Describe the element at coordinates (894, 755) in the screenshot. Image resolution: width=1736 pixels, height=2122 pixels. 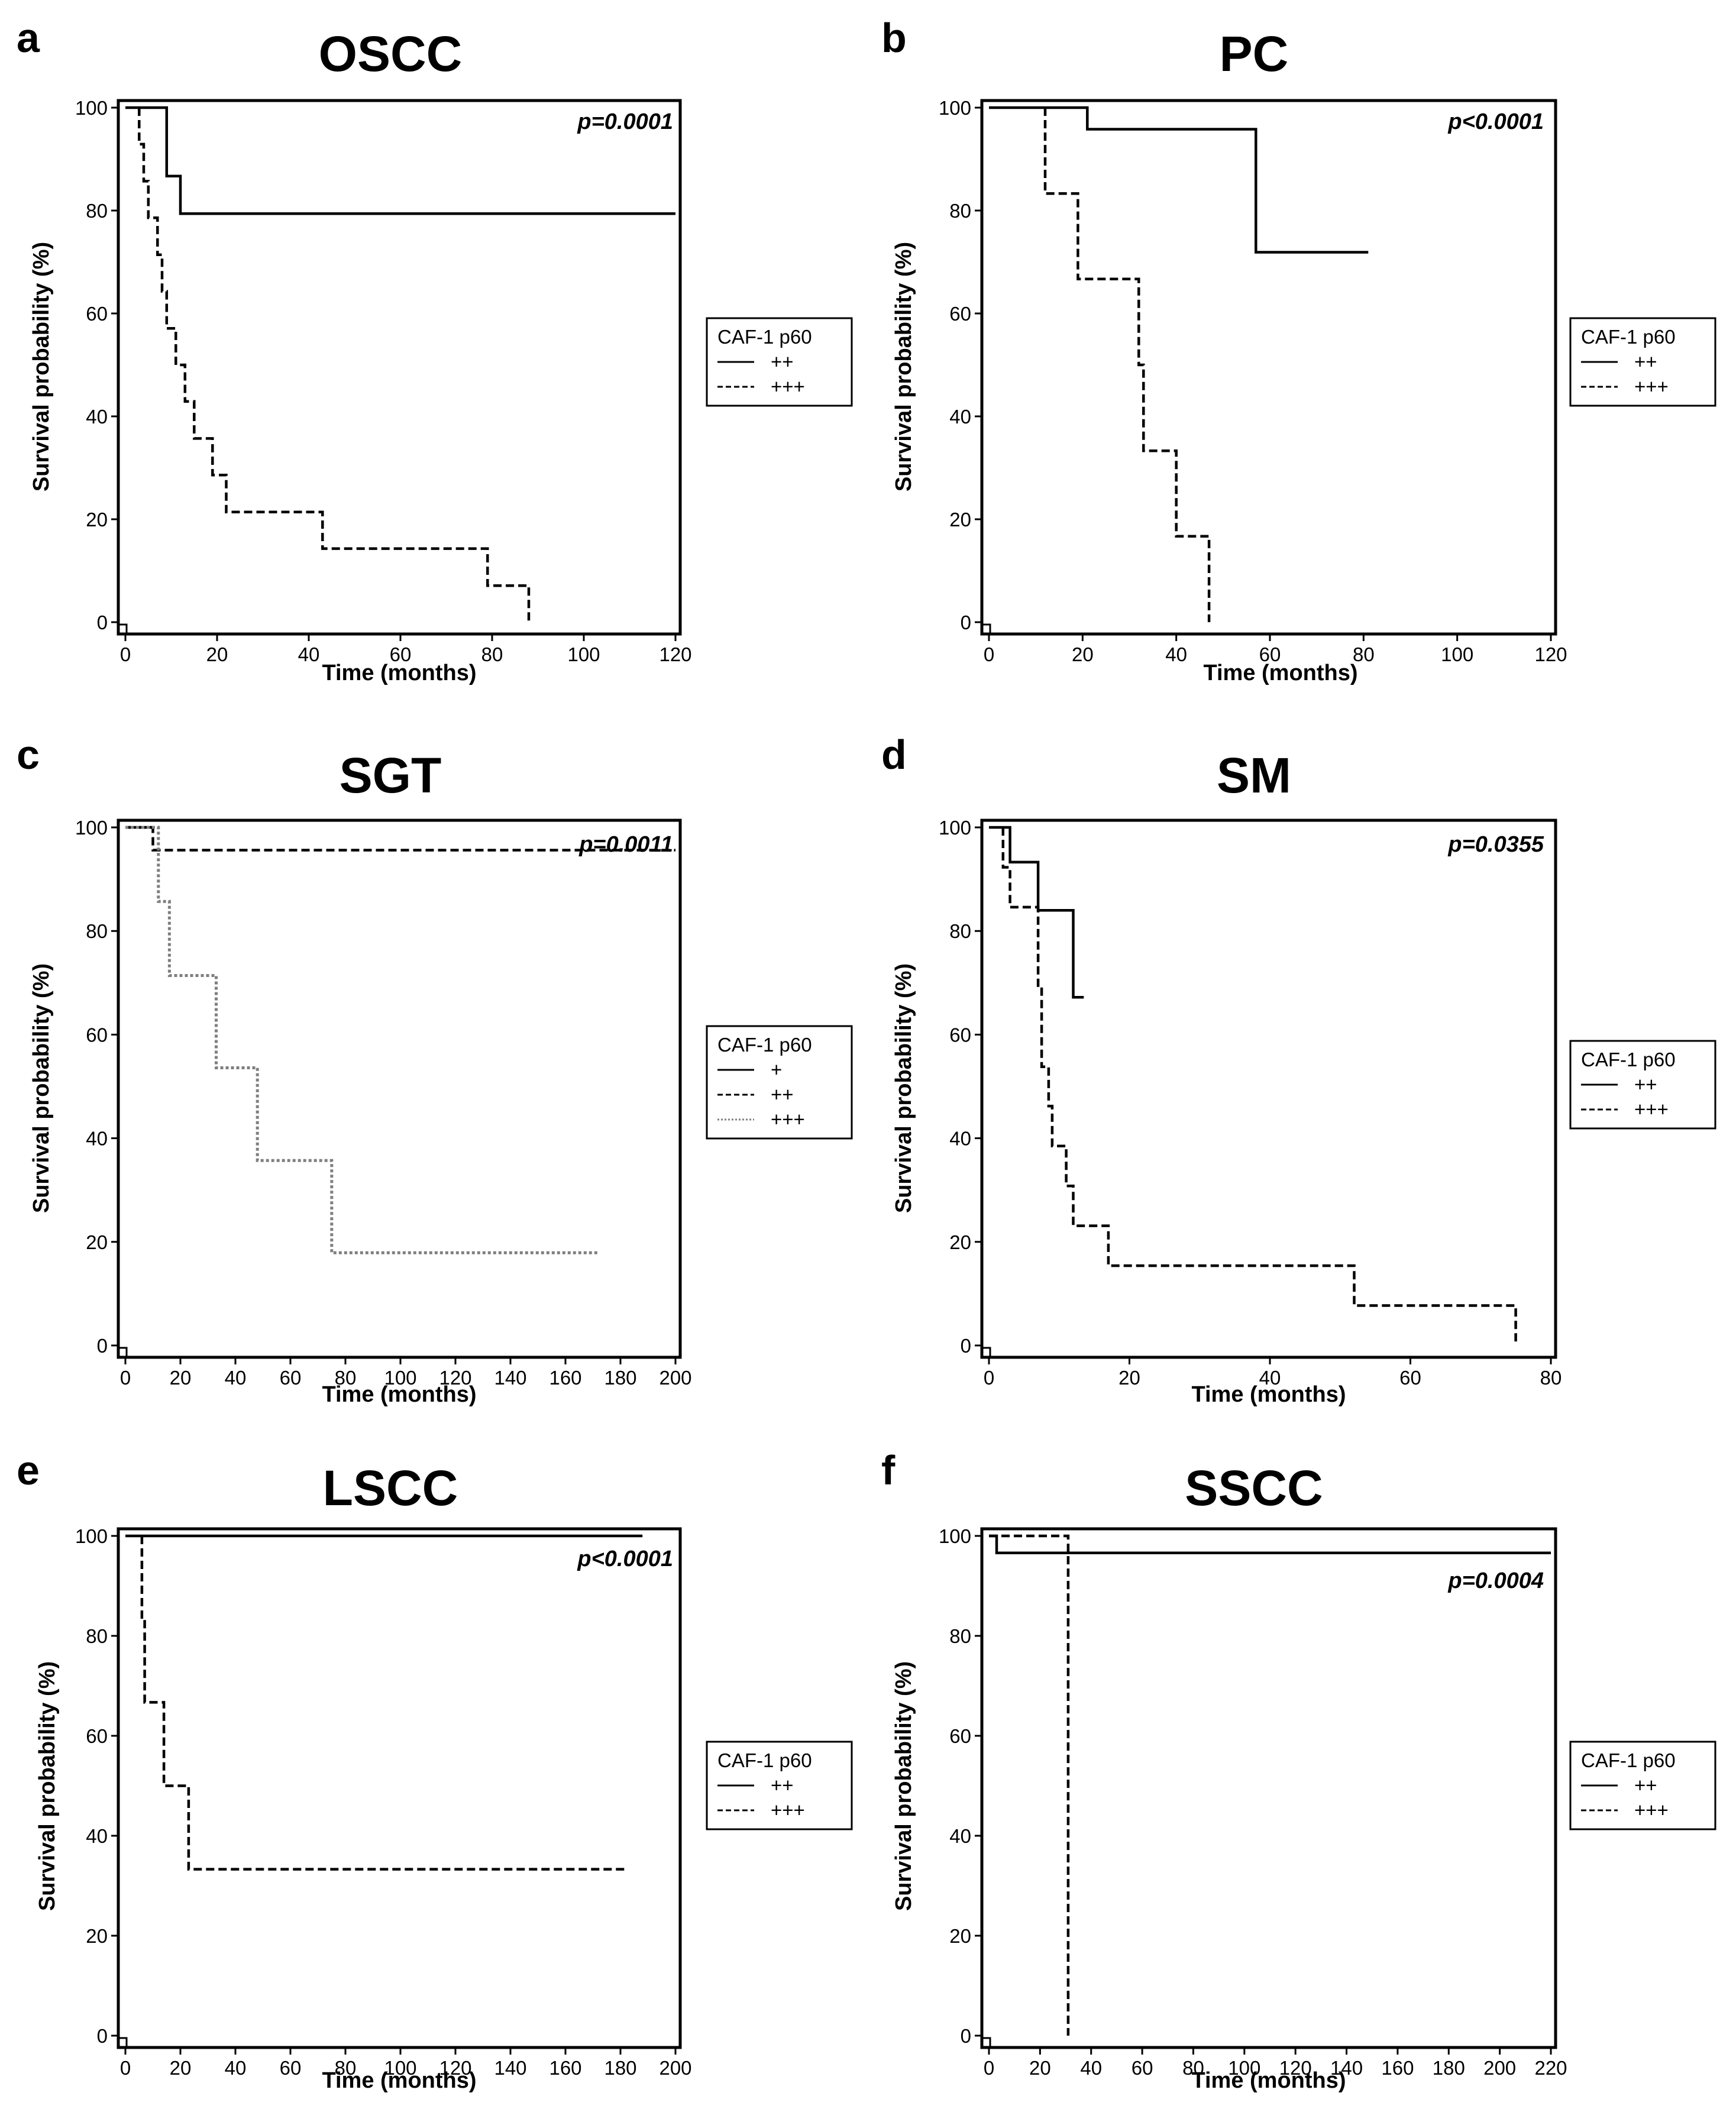
I see `panel-letter: d` at that location.